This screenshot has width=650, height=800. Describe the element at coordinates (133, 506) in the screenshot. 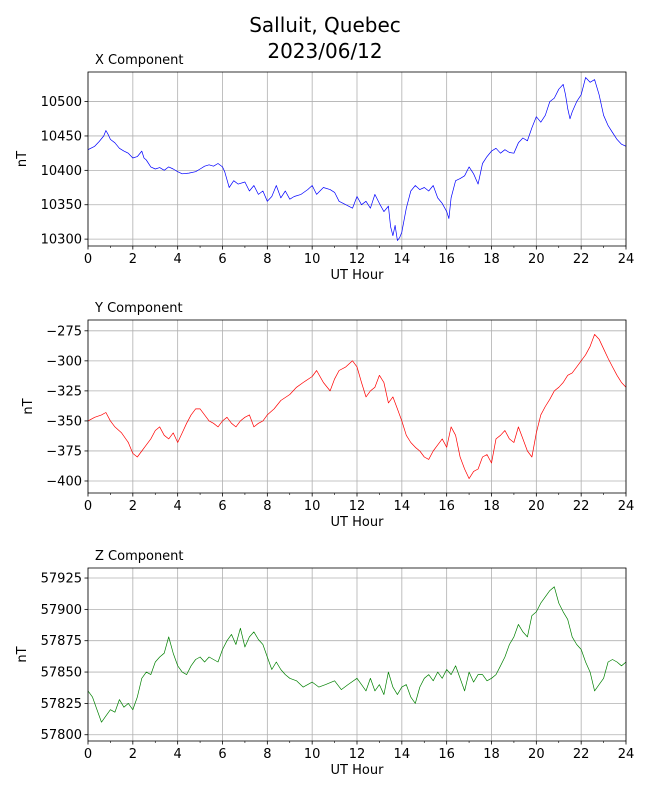

I see `panel-2-xtick-label: 2` at that location.